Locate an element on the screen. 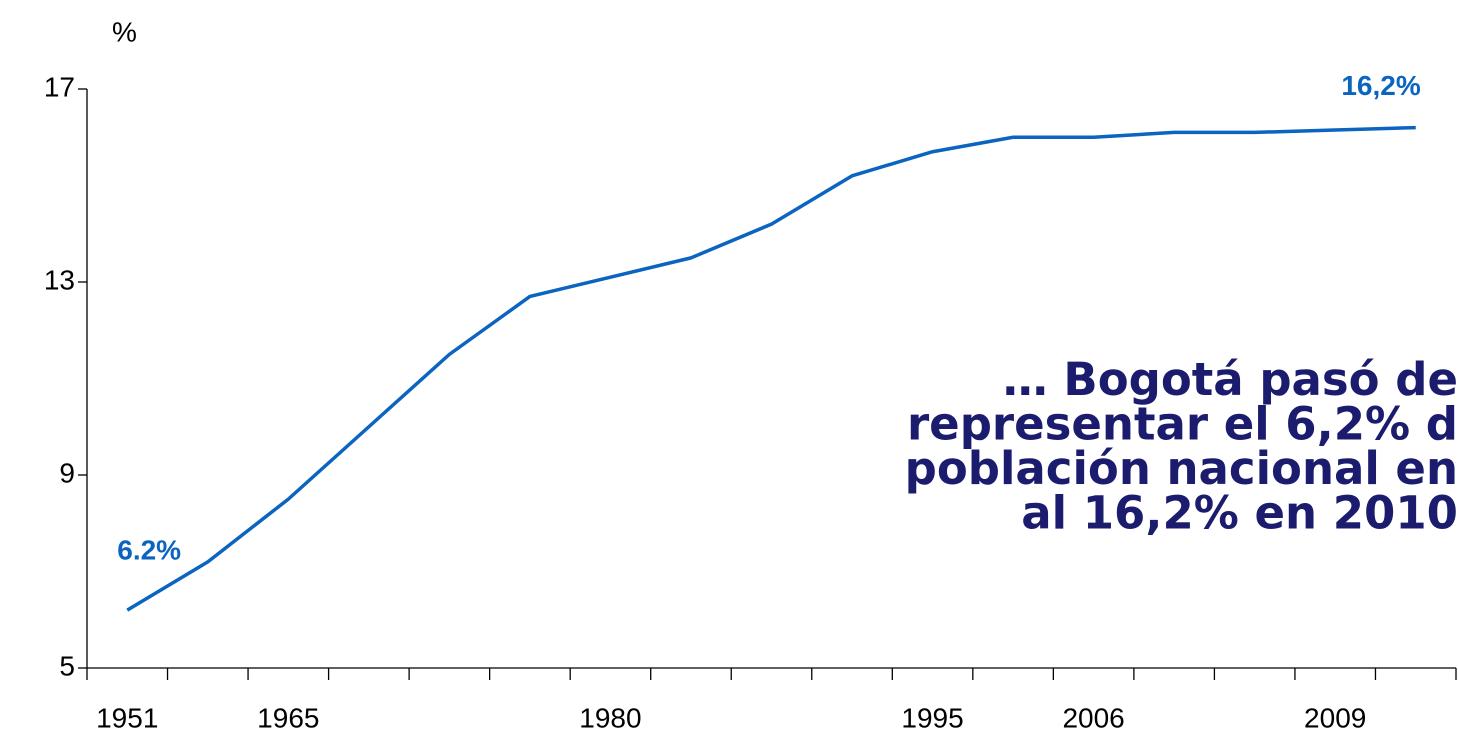 This screenshot has width=1458, height=738. annotation-text: población nacional en is located at coordinates (1181, 468).